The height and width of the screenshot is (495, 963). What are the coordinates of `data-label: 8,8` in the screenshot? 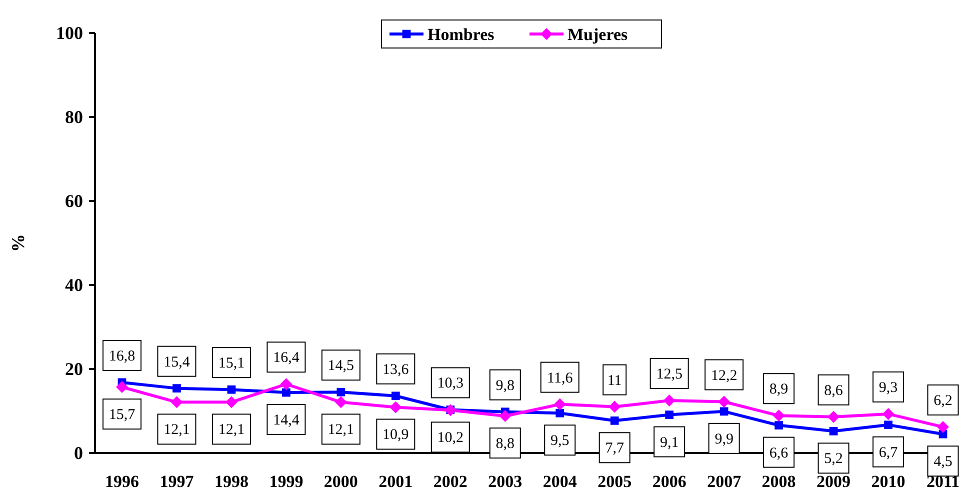 It's located at (505, 444).